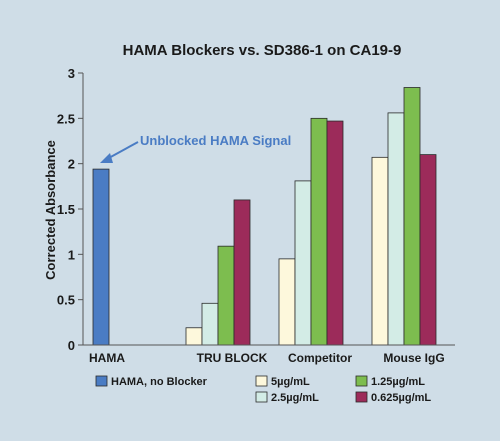 The height and width of the screenshot is (441, 500). What do you see at coordinates (232, 358) in the screenshot?
I see `x-category-label: TRU BLOCK` at bounding box center [232, 358].